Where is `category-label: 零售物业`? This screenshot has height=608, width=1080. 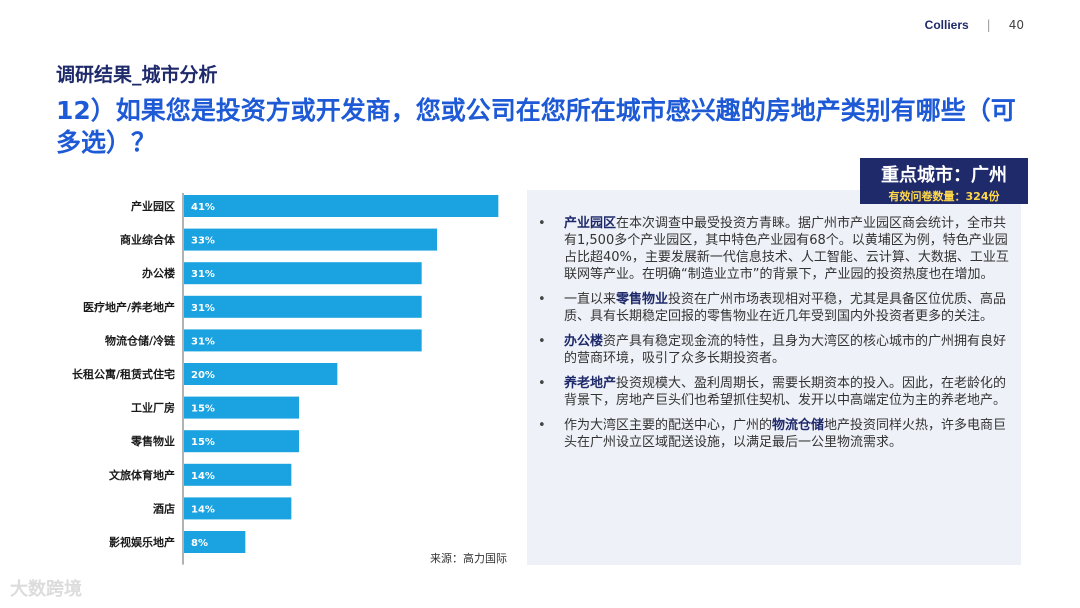 category-label: 零售物业 is located at coordinates (152, 441).